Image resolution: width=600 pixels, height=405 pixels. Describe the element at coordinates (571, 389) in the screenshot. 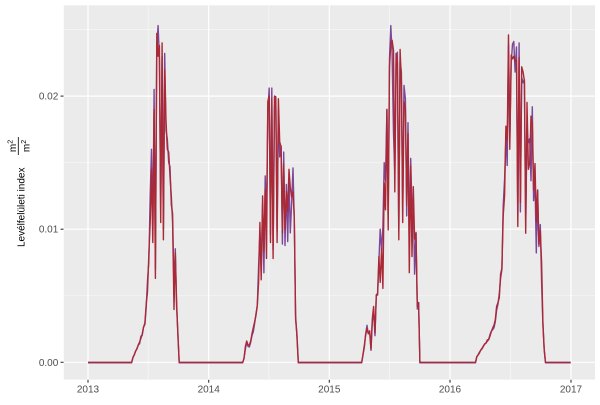

I see `svg-text: 2017` at that location.